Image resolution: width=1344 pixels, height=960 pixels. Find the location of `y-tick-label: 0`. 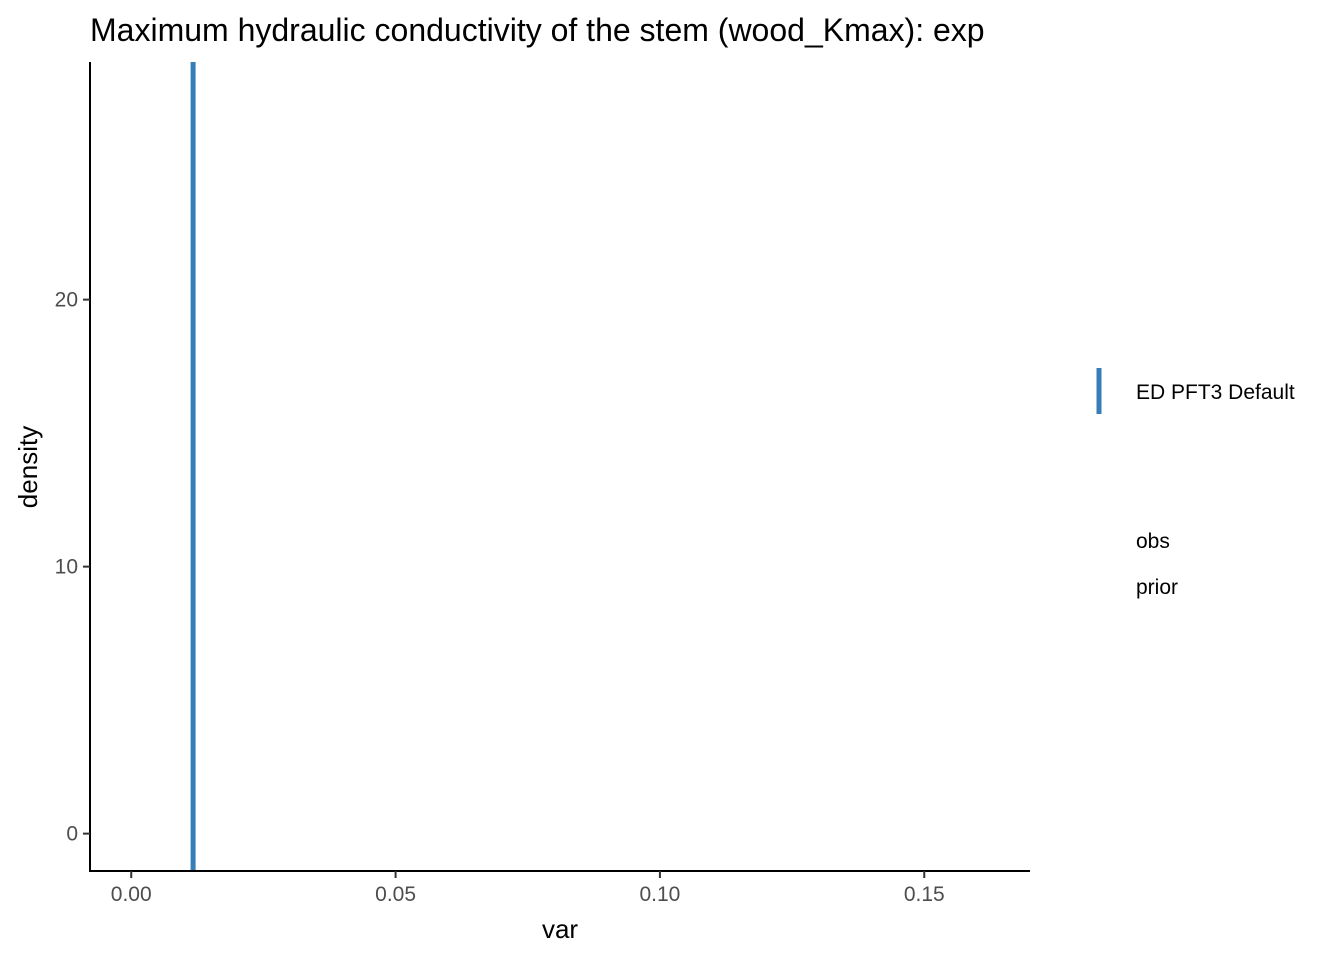

y-tick-label: 0 is located at coordinates (72, 834).